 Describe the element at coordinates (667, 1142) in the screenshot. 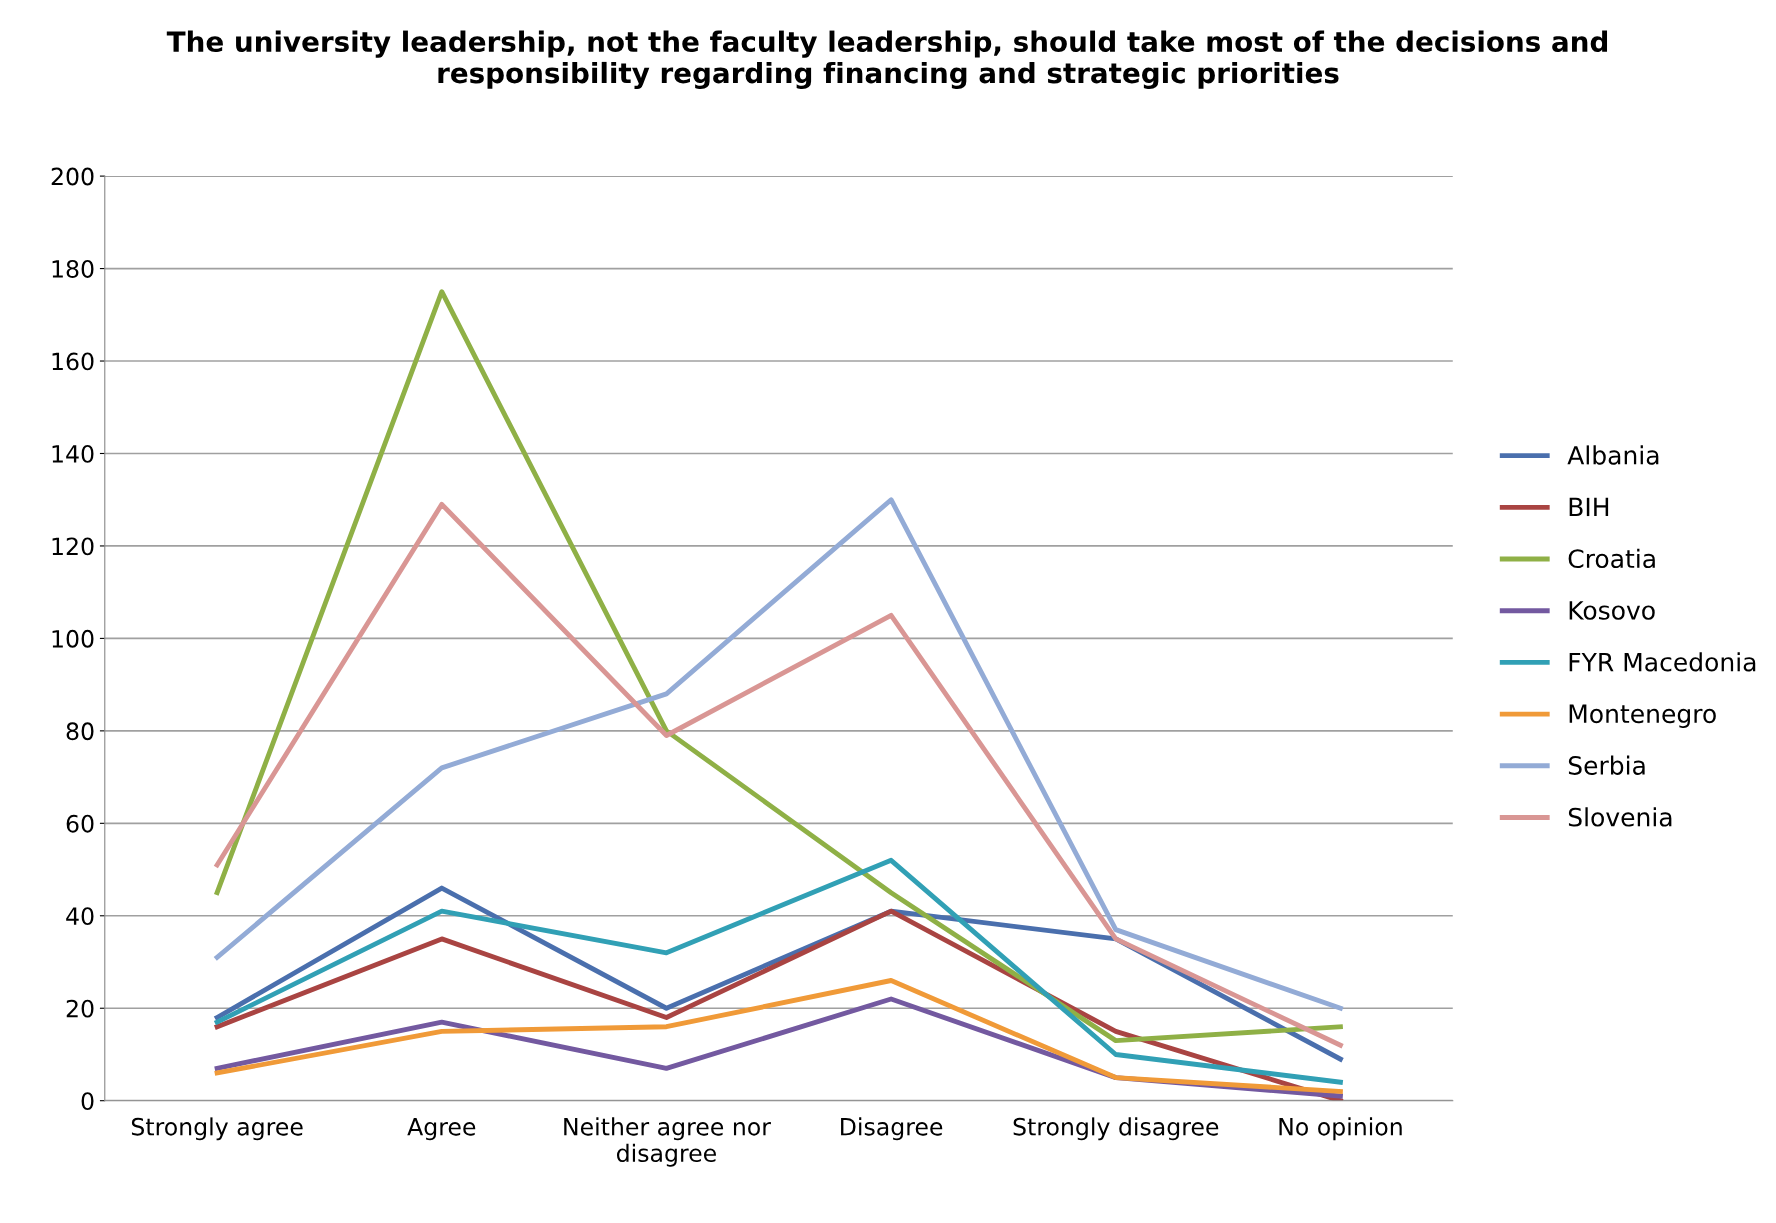

I see `x-tick-label: Neither agree nor disagree` at that location.